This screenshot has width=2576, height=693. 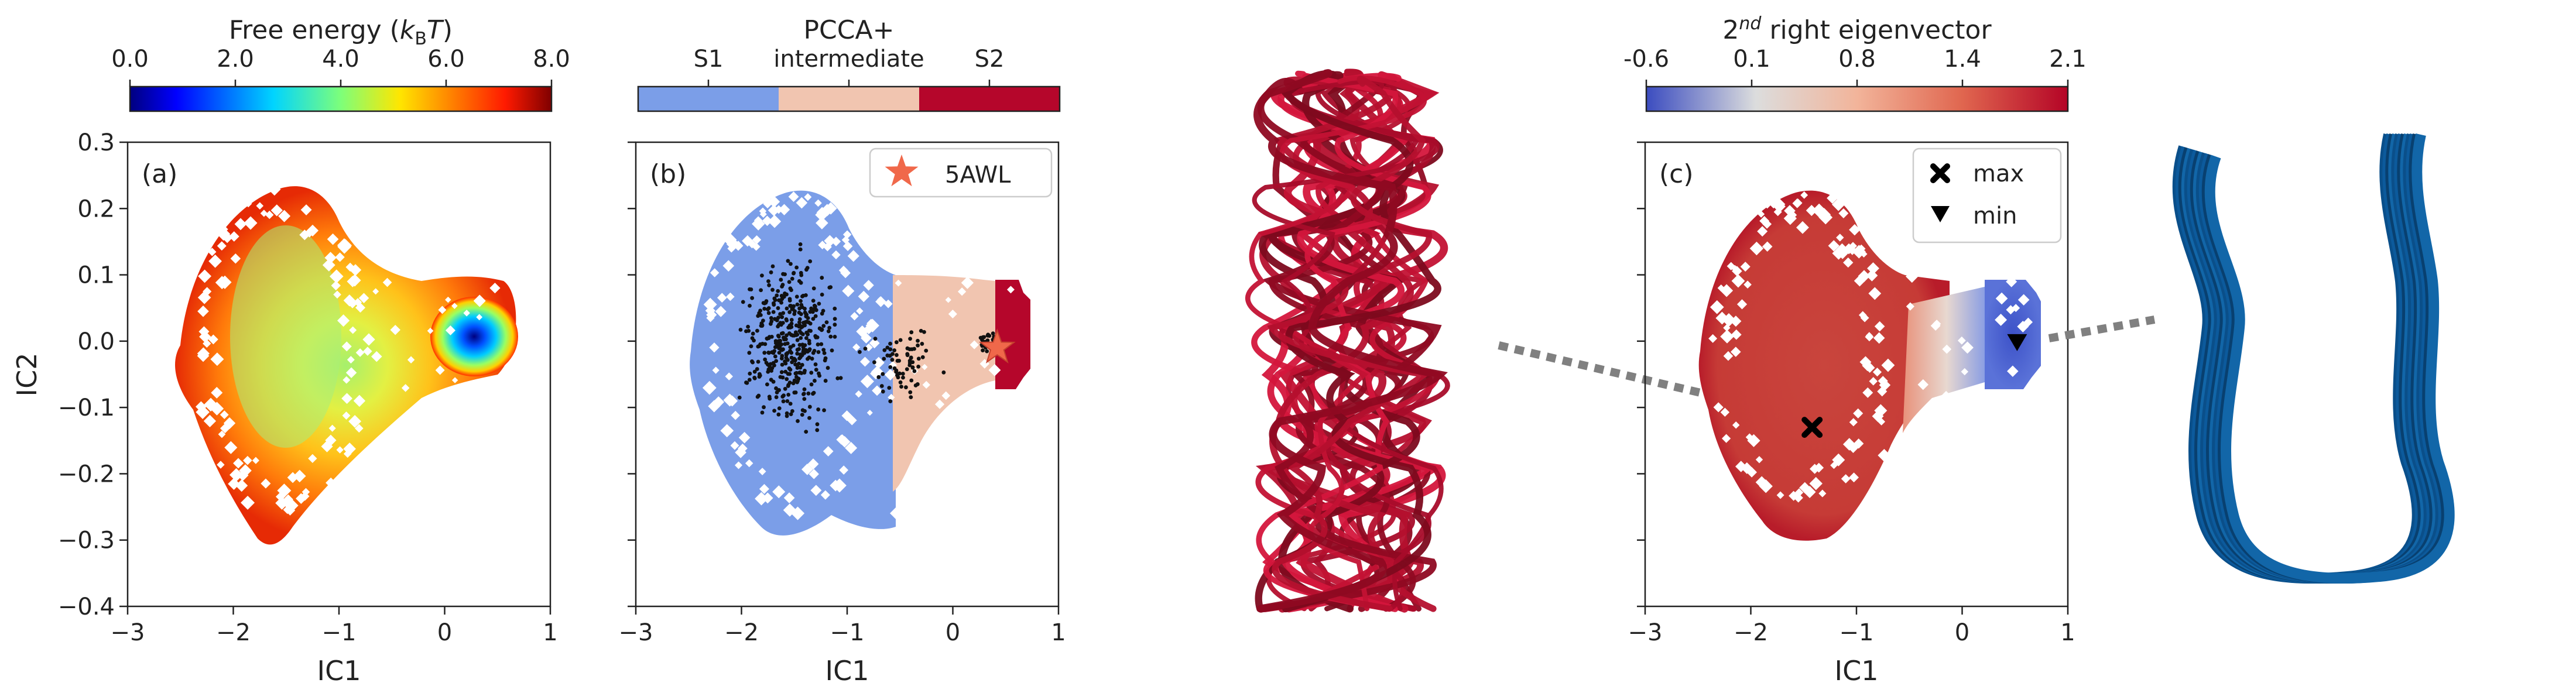 What do you see at coordinates (285, 337) in the screenshot?
I see `s1-core` at bounding box center [285, 337].